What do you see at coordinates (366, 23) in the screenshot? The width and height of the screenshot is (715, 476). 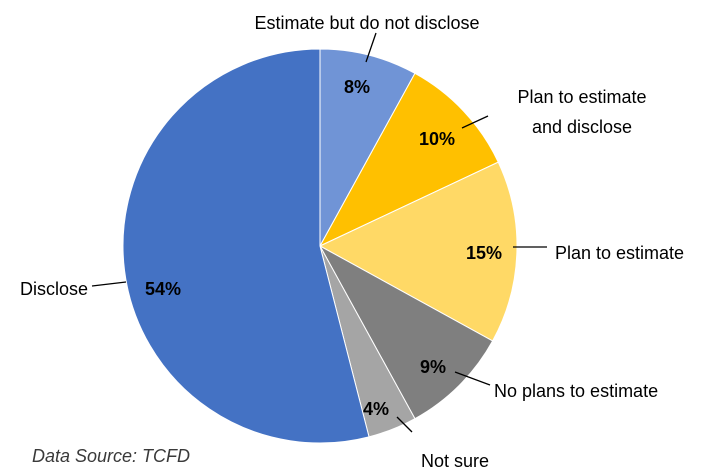 I see `category-label-estimate-but-do-not-disclose: Estimate but do not disclose` at bounding box center [366, 23].